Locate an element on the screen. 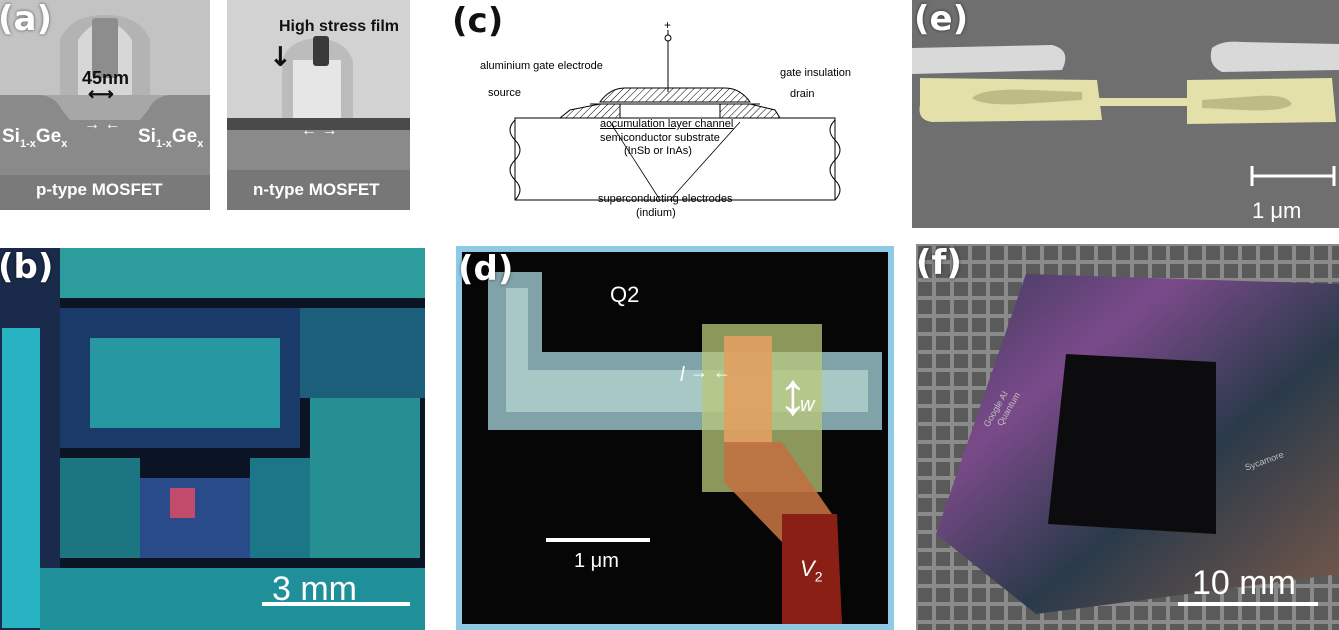  p-mosfet-tem is located at coordinates (105, 105).